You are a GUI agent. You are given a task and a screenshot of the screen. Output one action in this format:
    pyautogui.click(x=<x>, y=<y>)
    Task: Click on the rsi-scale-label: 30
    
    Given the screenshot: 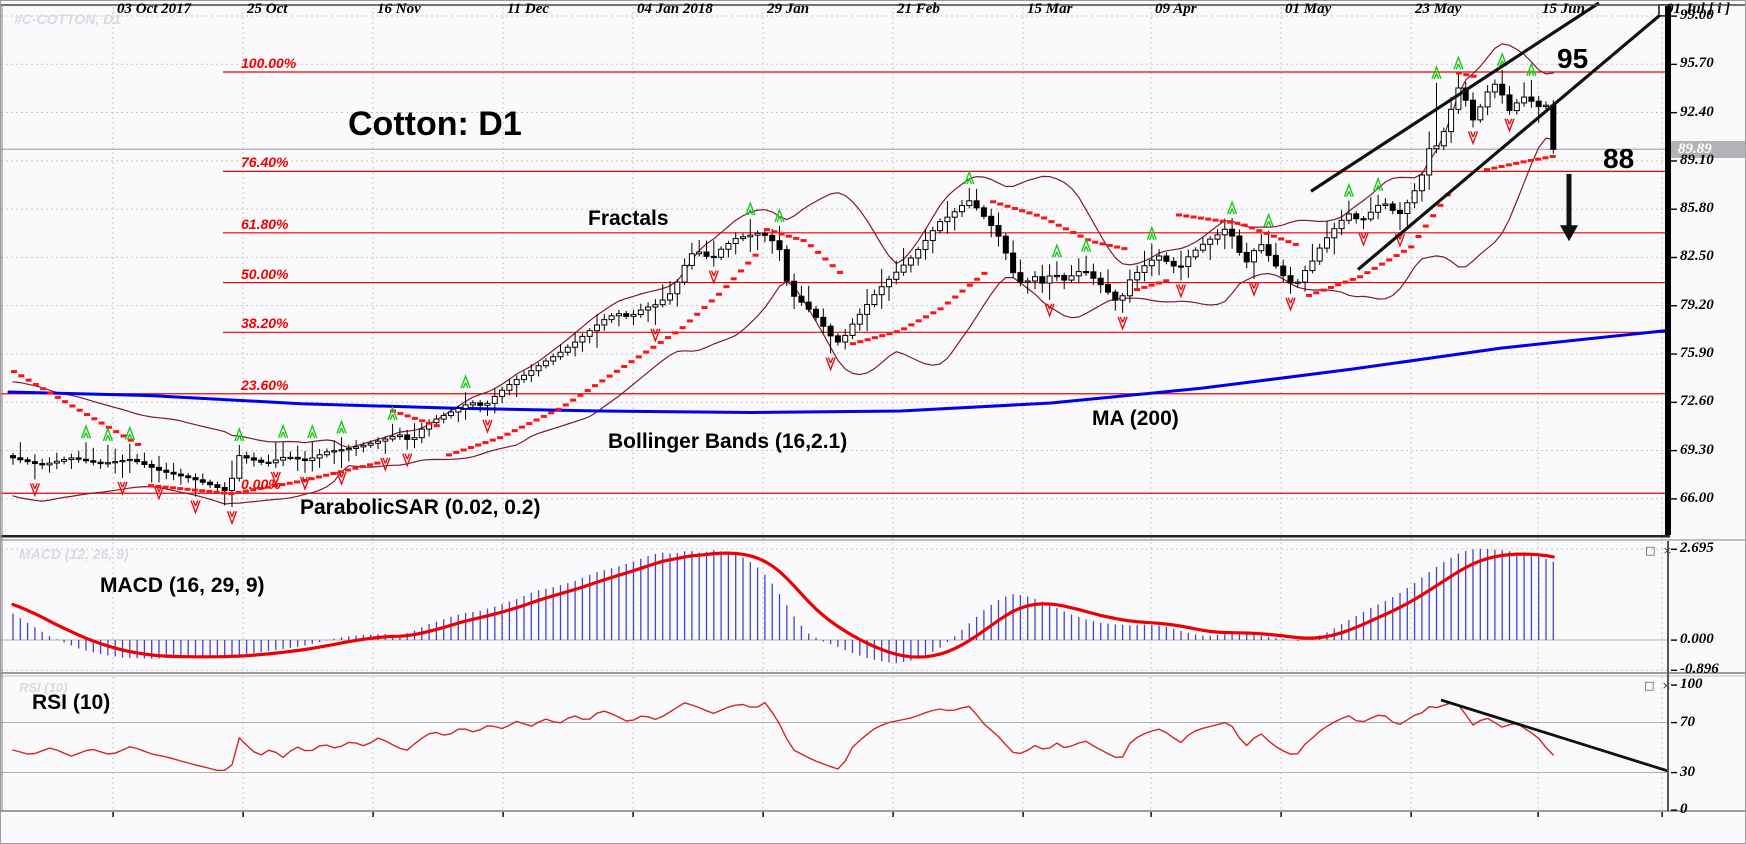 What is the action you would take?
    pyautogui.click(x=1687, y=771)
    